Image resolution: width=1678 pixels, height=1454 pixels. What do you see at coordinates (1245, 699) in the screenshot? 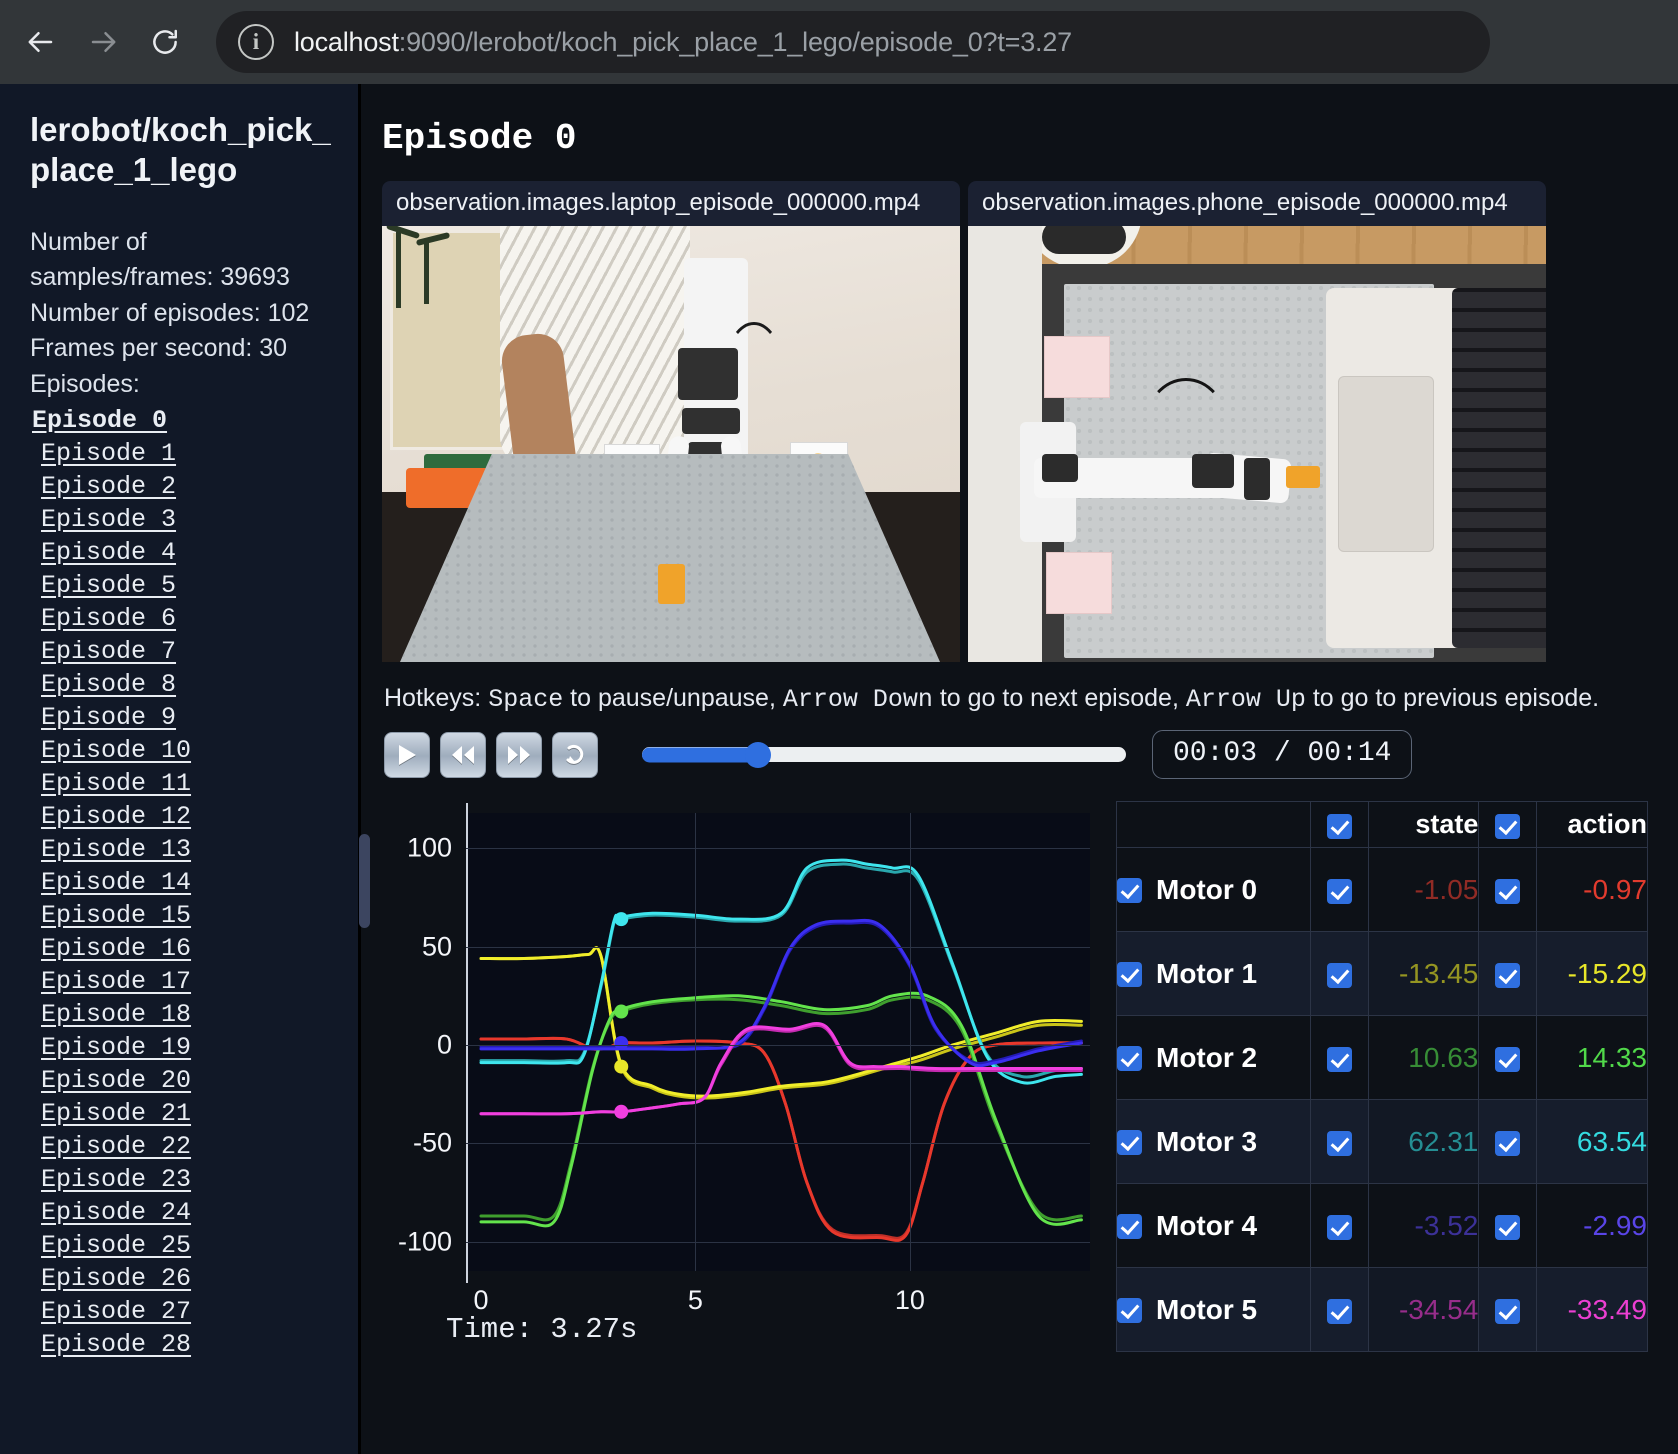
I see `hotkey-arrow-up: Arrow Up` at bounding box center [1245, 699].